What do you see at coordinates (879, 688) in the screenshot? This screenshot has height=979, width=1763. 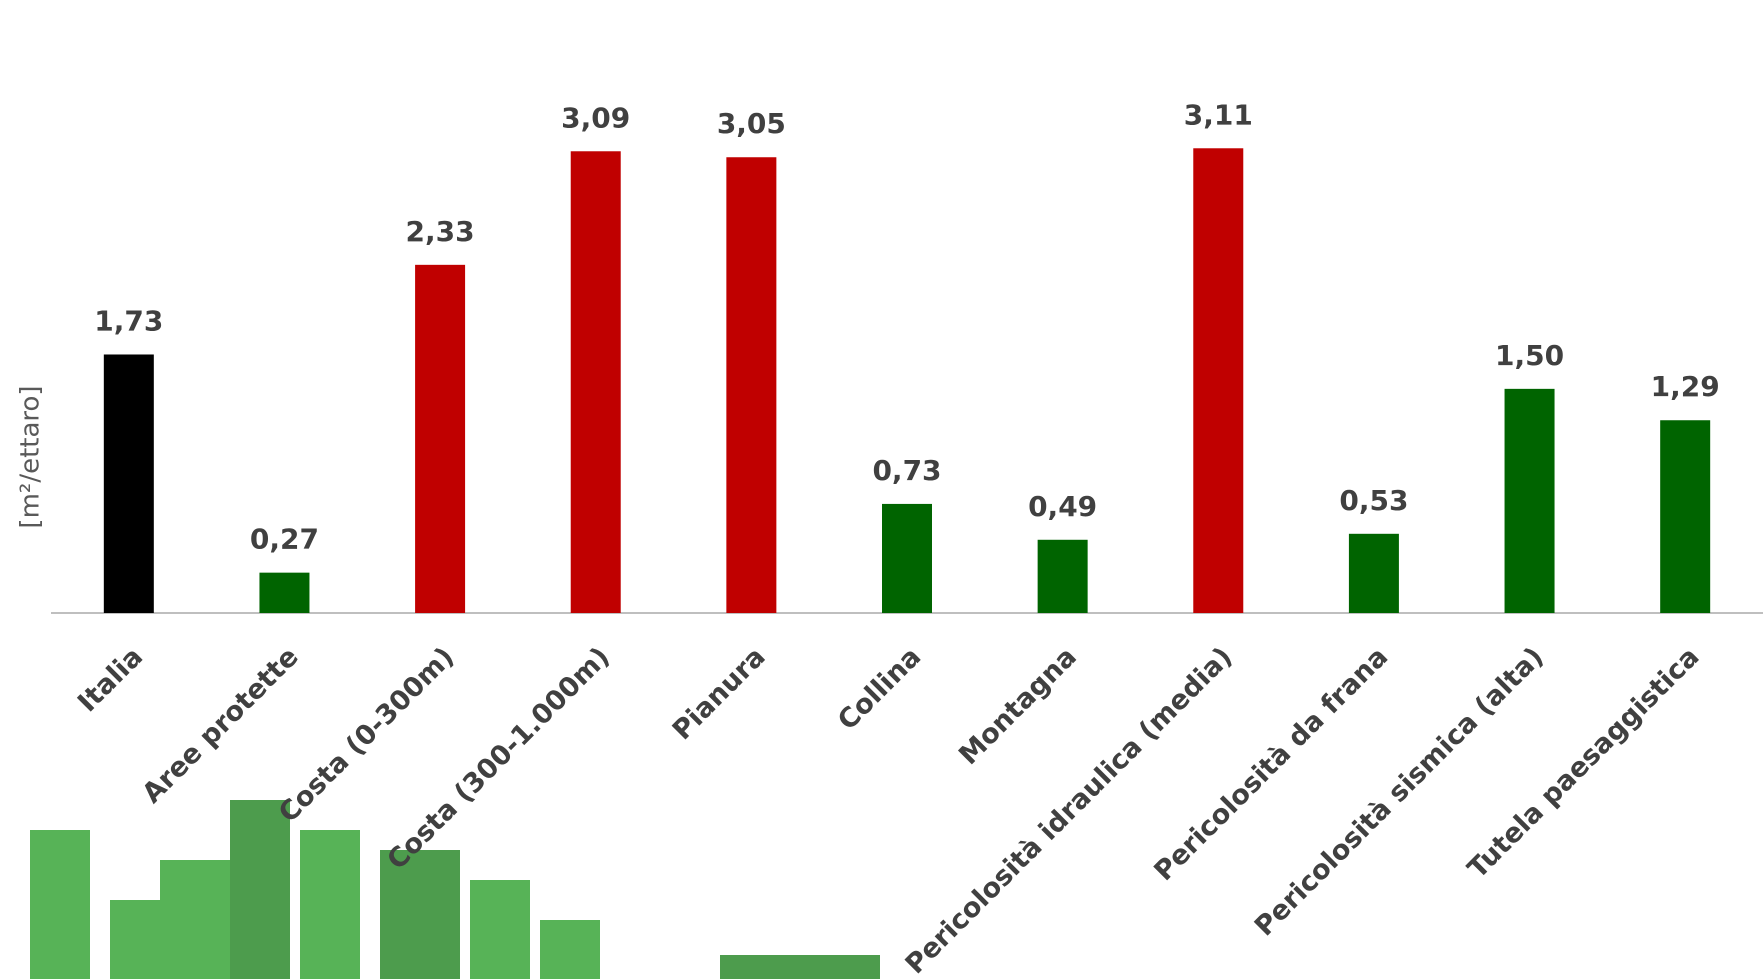 I see `x-tick-label: Collina` at bounding box center [879, 688].